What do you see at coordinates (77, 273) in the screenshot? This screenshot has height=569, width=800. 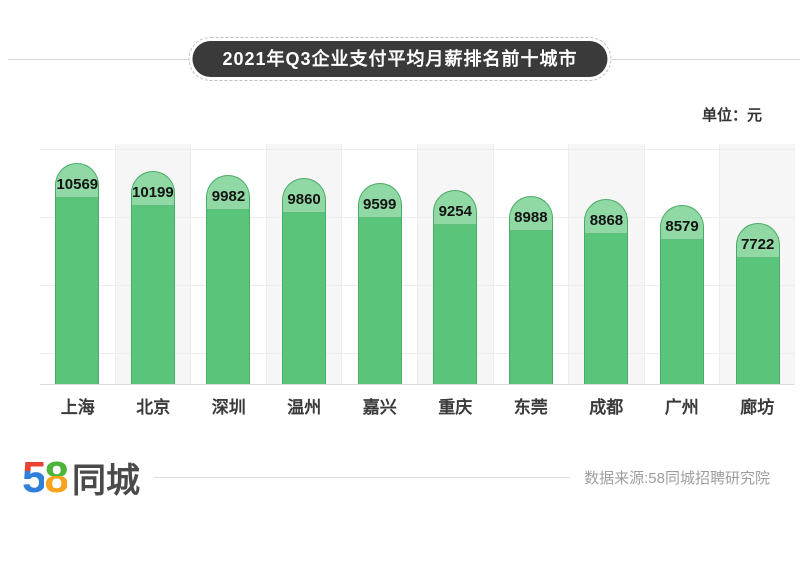 I see `bar: 10569` at bounding box center [77, 273].